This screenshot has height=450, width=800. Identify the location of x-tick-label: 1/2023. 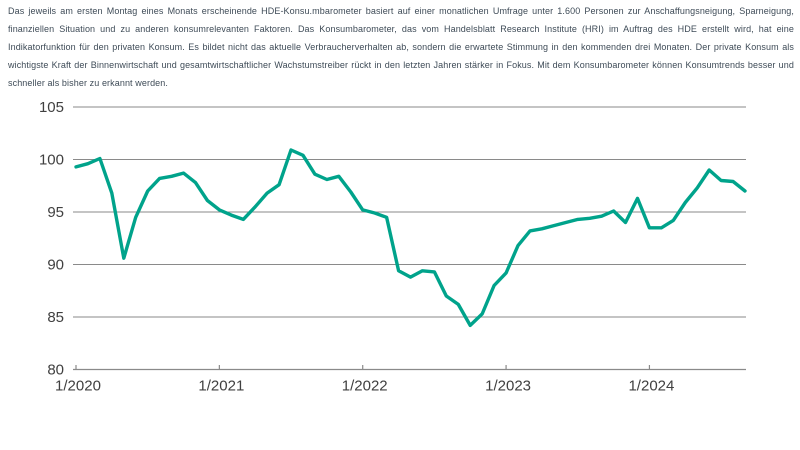
(508, 386).